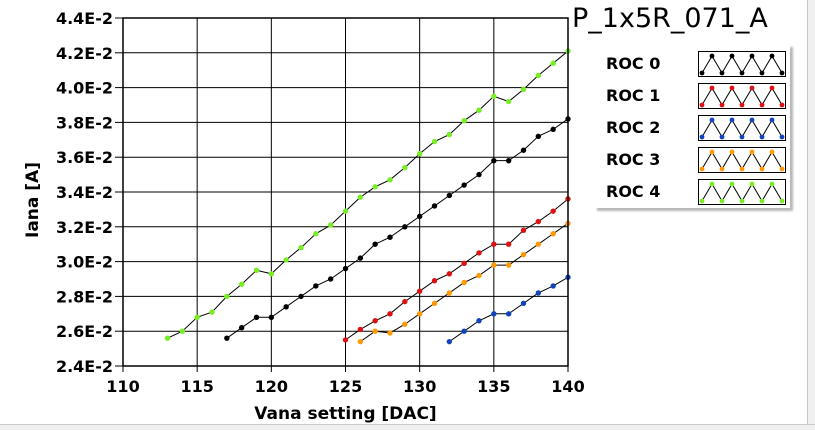 This screenshot has width=815, height=430. Describe the element at coordinates (692, 126) in the screenshot. I see `legend: ROC 0 ROC 1 ROC 2 ROC 3 ROC 4` at that location.